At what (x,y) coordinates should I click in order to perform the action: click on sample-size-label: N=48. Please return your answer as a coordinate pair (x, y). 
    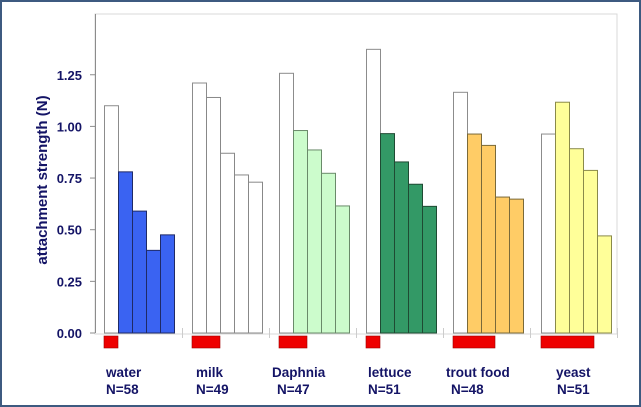
    Looking at the image, I should click on (467, 389).